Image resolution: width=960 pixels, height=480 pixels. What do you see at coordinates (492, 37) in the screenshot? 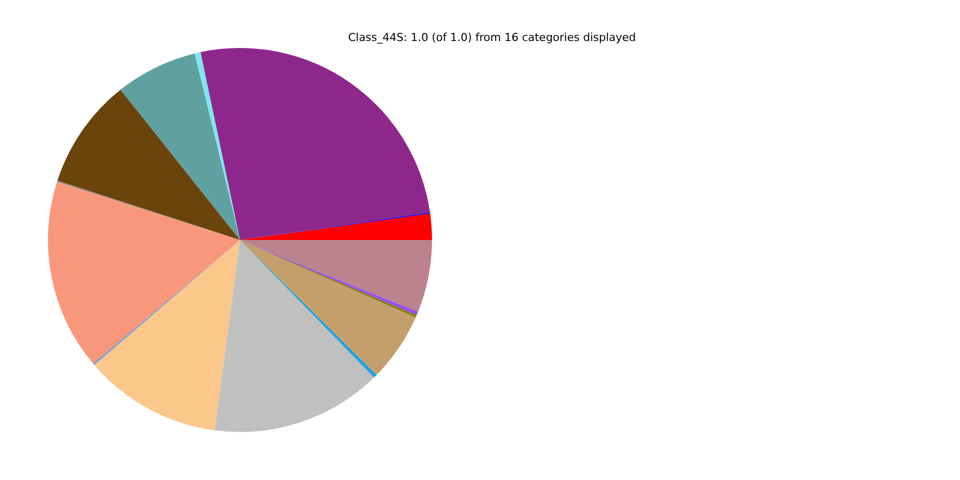
I see `text: Class_44S: 1.0 (of 1.0) from 16 categories displayed` at bounding box center [492, 37].